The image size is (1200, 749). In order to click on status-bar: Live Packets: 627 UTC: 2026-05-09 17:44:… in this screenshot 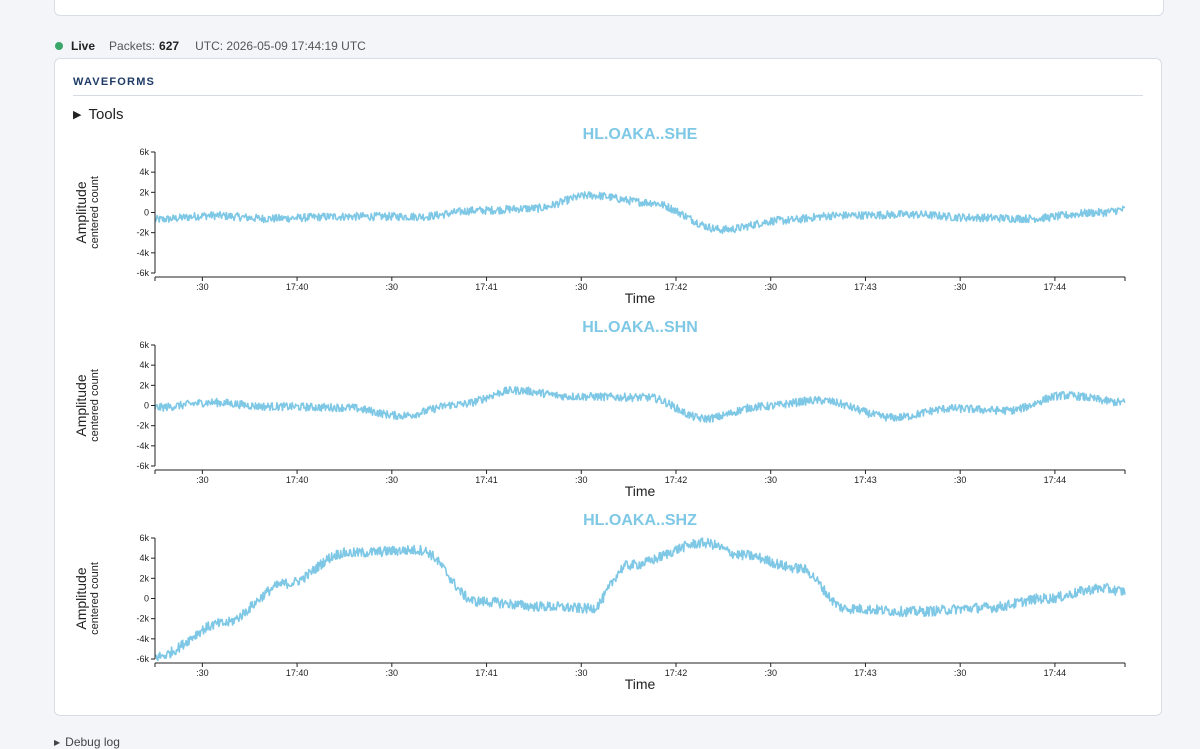, I will do `click(210, 46)`.